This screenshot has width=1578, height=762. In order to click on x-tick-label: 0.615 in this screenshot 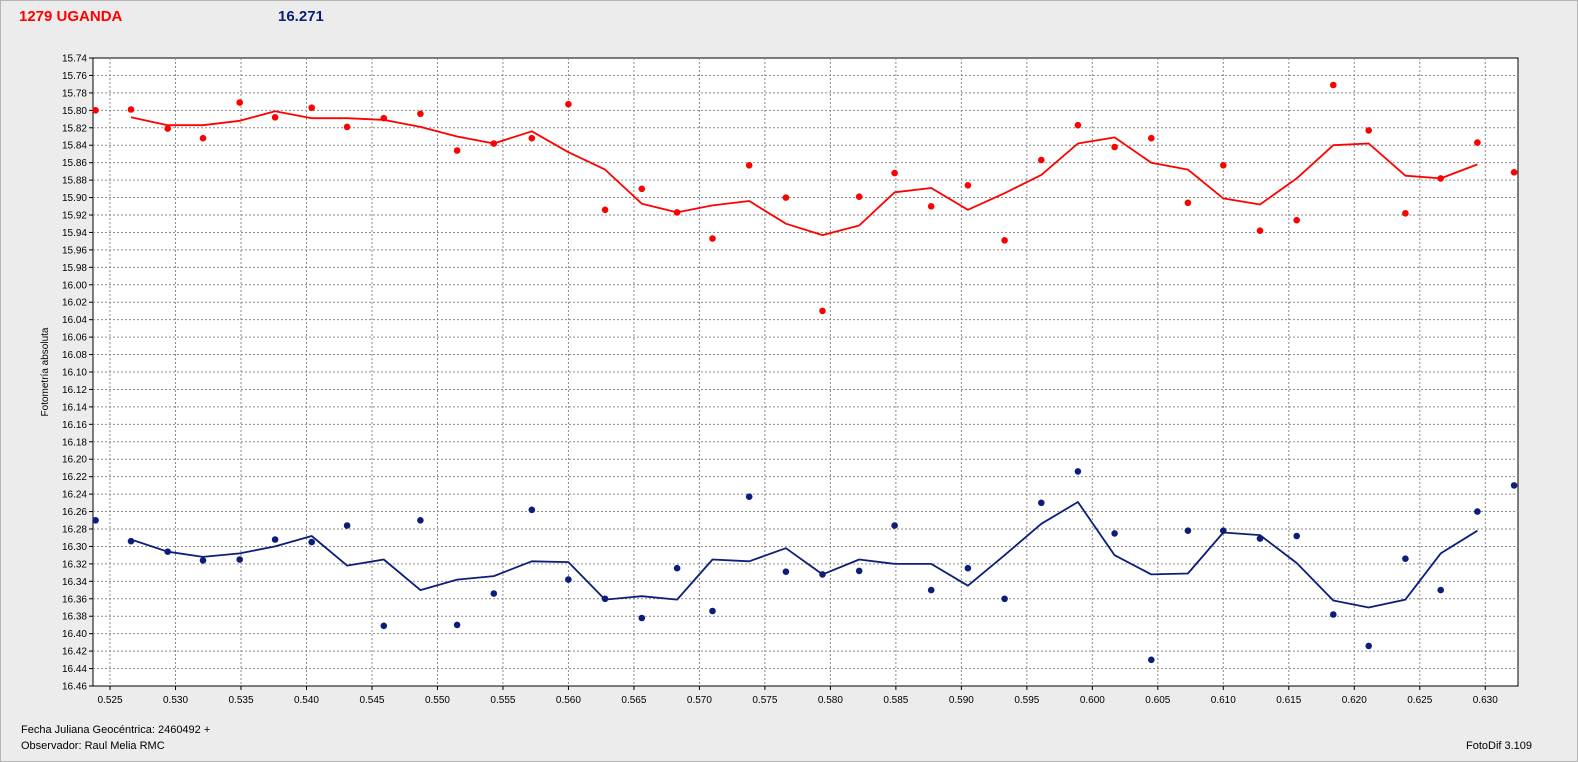, I will do `click(1288, 700)`.